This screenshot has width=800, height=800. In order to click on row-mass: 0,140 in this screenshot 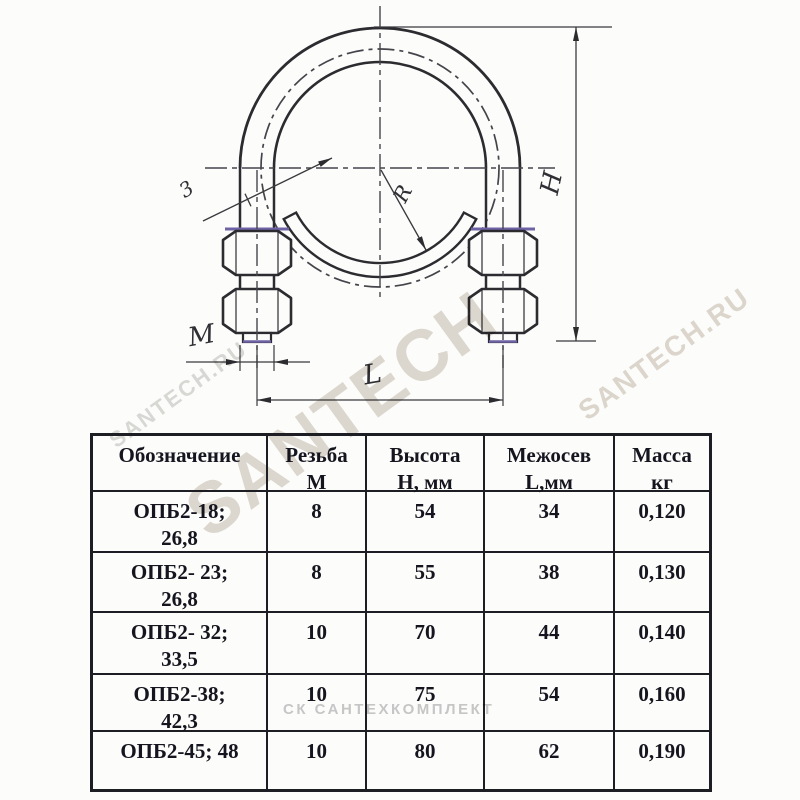, I will do `click(662, 644)`.